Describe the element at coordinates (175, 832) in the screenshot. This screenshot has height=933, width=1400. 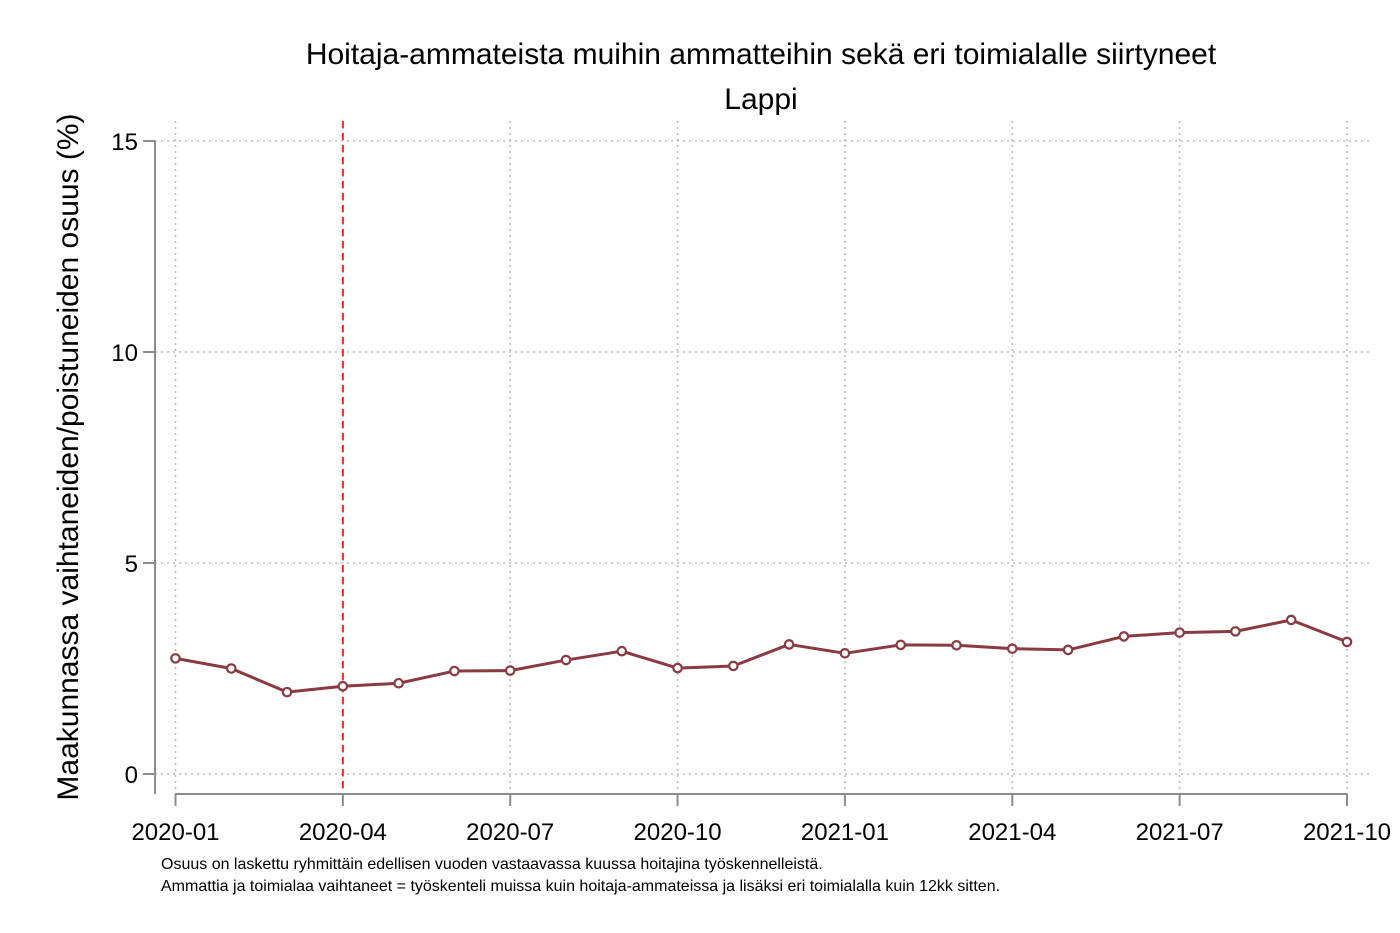
I see `x-tick-label: 2020-01` at that location.